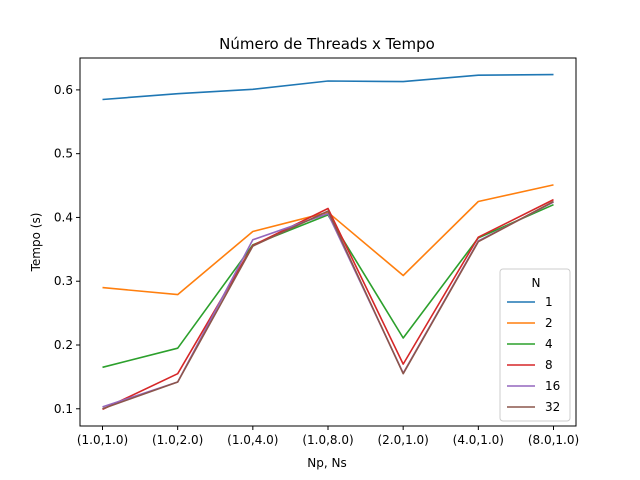  I want to click on x-tick-label: (1.0,4.0), so click(252, 440).